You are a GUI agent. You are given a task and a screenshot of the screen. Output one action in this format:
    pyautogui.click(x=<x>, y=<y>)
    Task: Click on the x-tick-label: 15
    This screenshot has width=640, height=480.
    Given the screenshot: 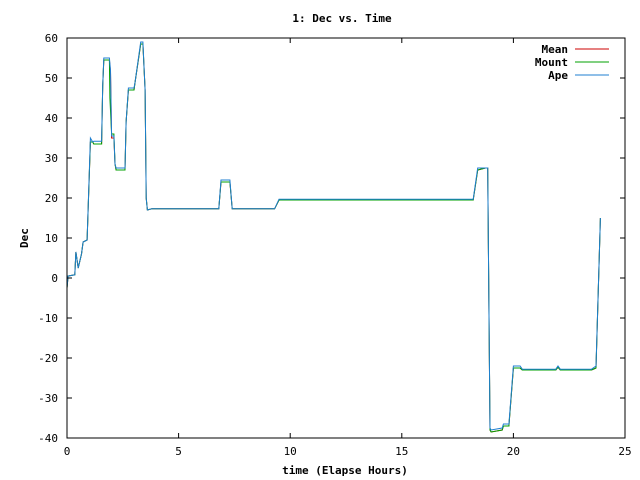 What is the action you would take?
    pyautogui.click(x=401, y=451)
    